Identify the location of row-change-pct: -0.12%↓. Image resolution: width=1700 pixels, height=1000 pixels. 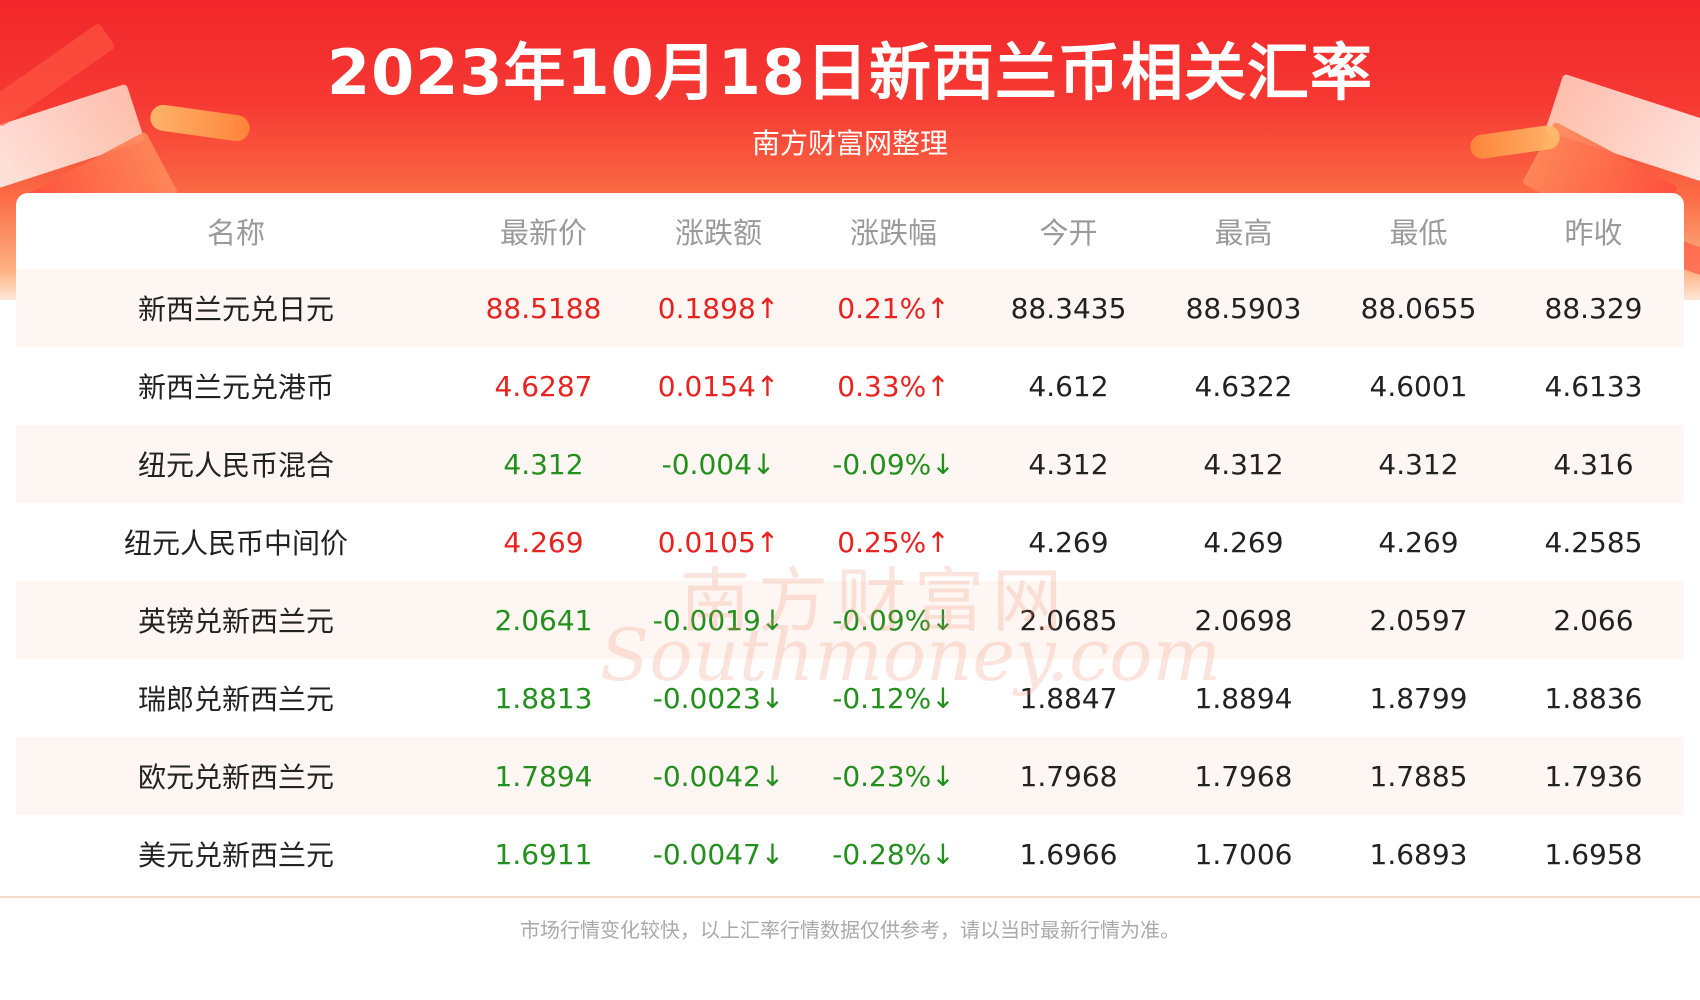
(893, 698).